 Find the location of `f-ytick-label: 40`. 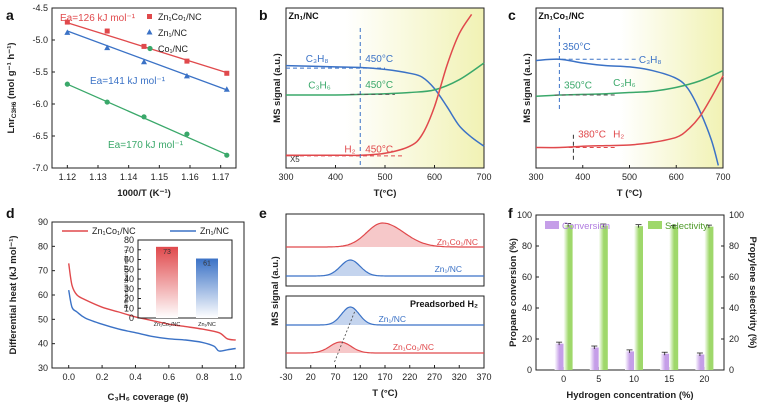

f-ytick-label: 40 is located at coordinates (527, 308).